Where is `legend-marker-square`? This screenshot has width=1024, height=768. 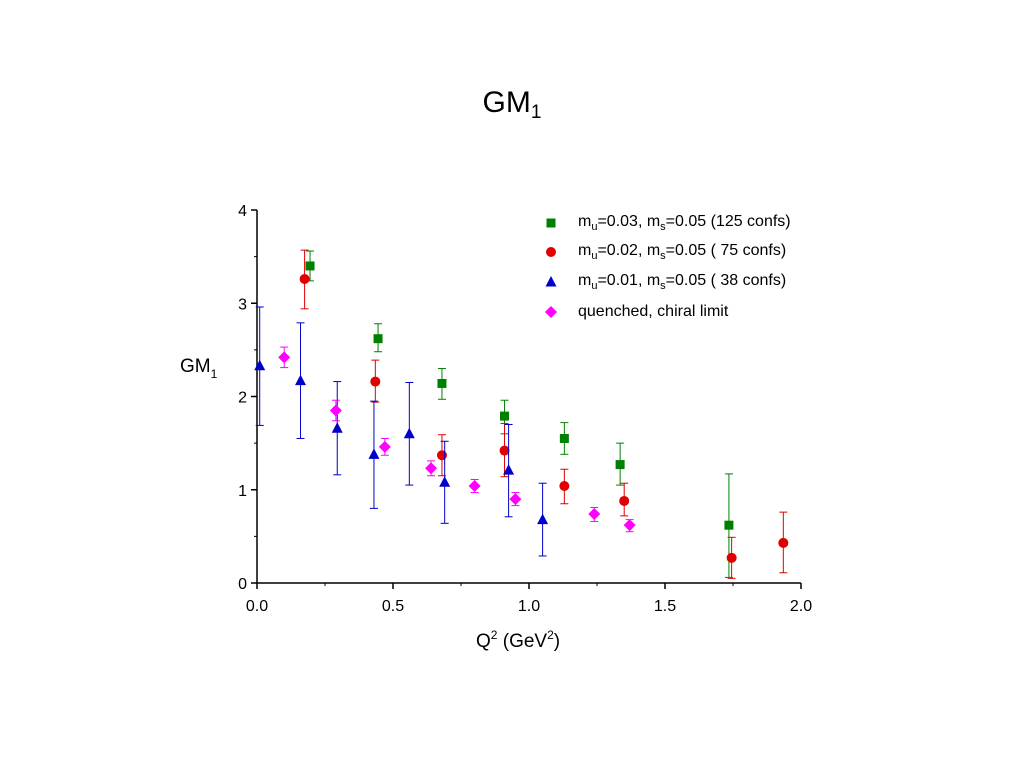 legend-marker-square is located at coordinates (551, 223).